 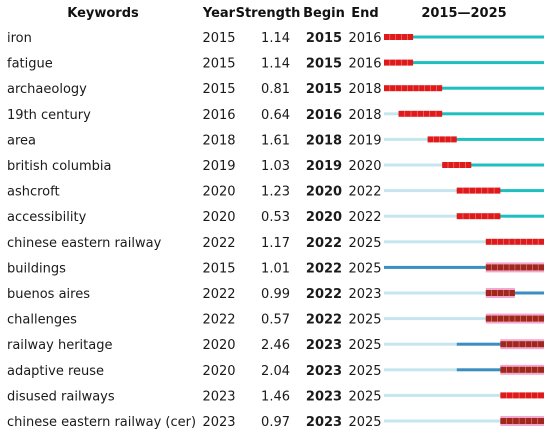 What do you see at coordinates (219, 13) in the screenshot?
I see `header-year: Year` at bounding box center [219, 13].